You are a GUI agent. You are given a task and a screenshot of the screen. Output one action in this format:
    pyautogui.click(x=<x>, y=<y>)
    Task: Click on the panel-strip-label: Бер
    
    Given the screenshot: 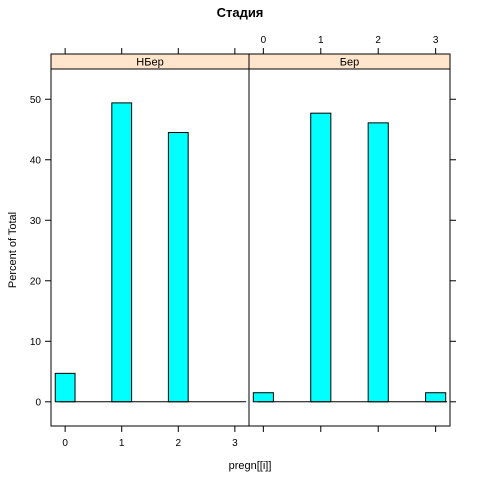 What is the action you would take?
    pyautogui.click(x=349, y=63)
    